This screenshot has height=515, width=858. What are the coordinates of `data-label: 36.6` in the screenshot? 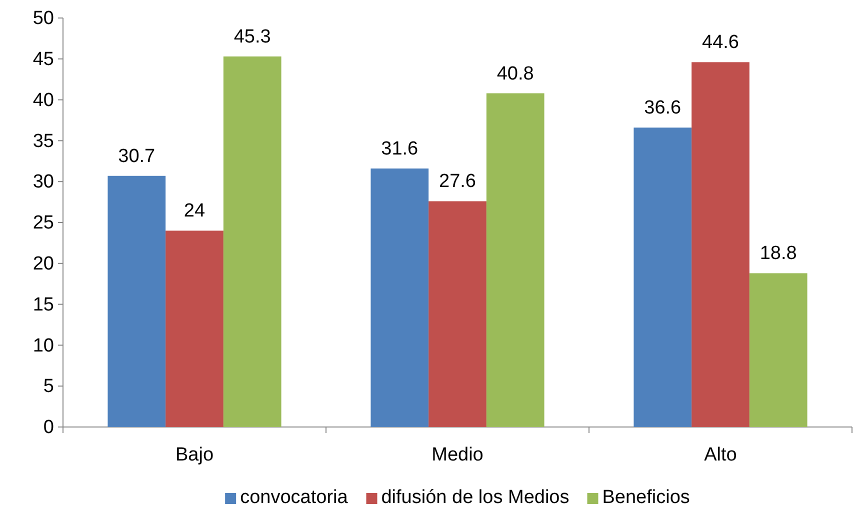 It's located at (663, 108).